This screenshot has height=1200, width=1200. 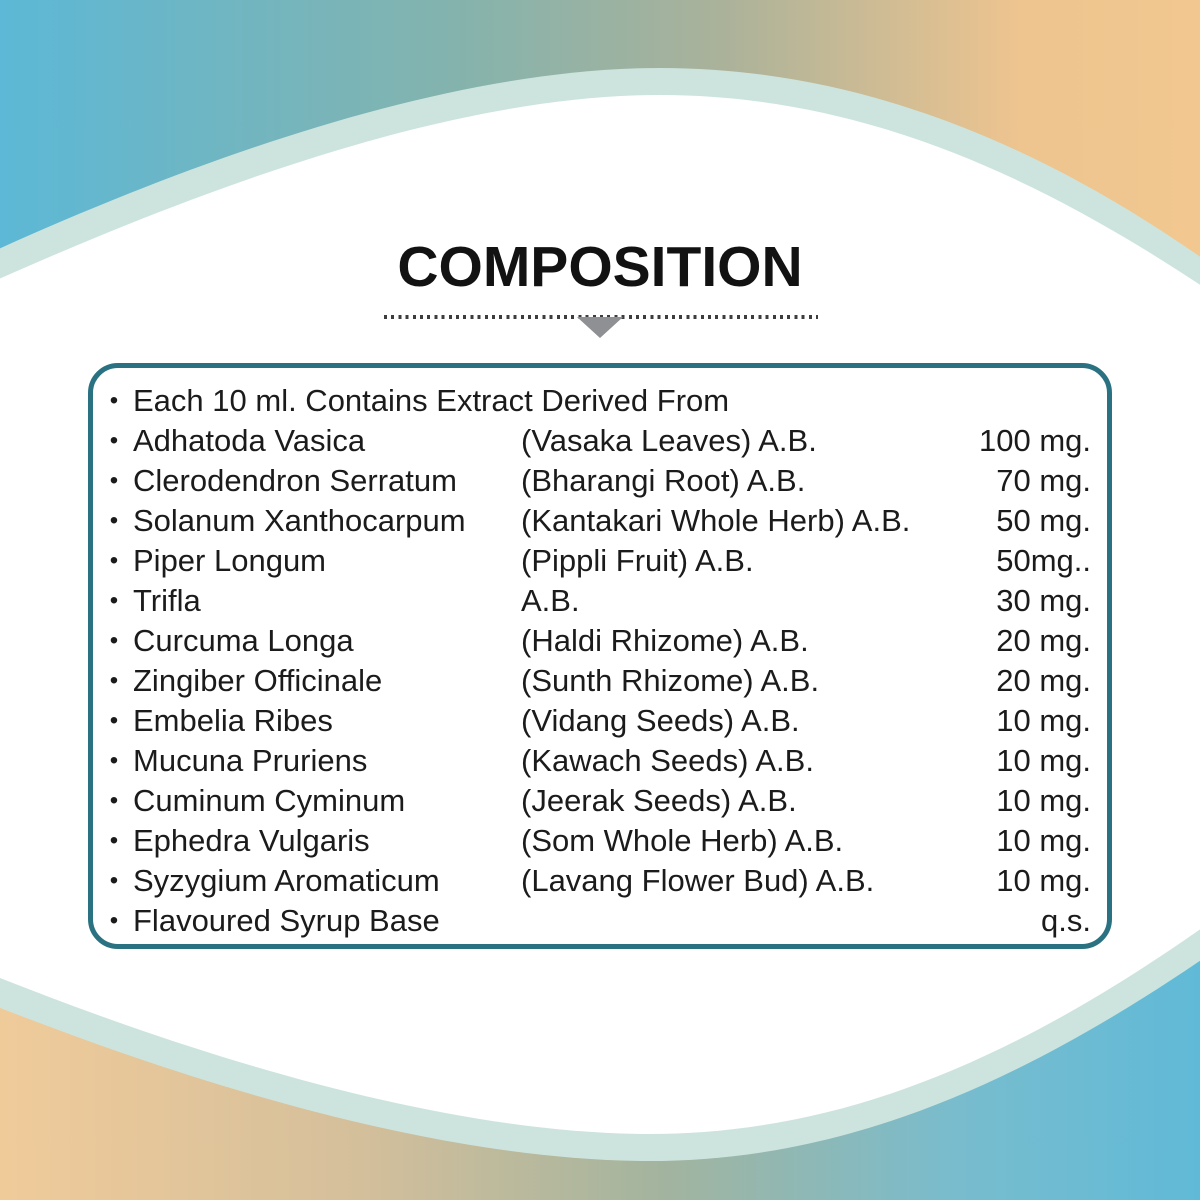 What do you see at coordinates (250, 760) in the screenshot?
I see `ingredient-name: Mucuna Pruriens` at bounding box center [250, 760].